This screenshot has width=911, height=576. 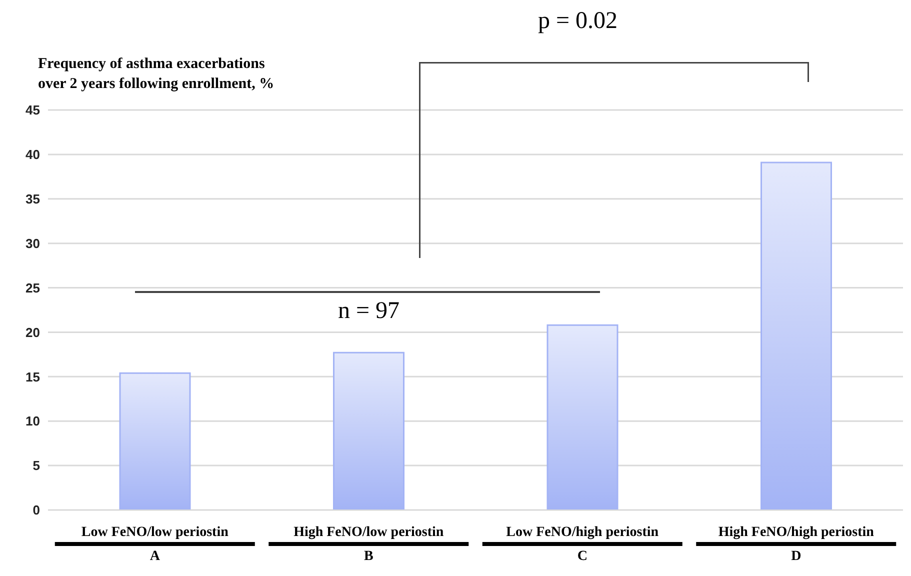 What do you see at coordinates (369, 311) in the screenshot?
I see `annotation: n = 97` at bounding box center [369, 311].